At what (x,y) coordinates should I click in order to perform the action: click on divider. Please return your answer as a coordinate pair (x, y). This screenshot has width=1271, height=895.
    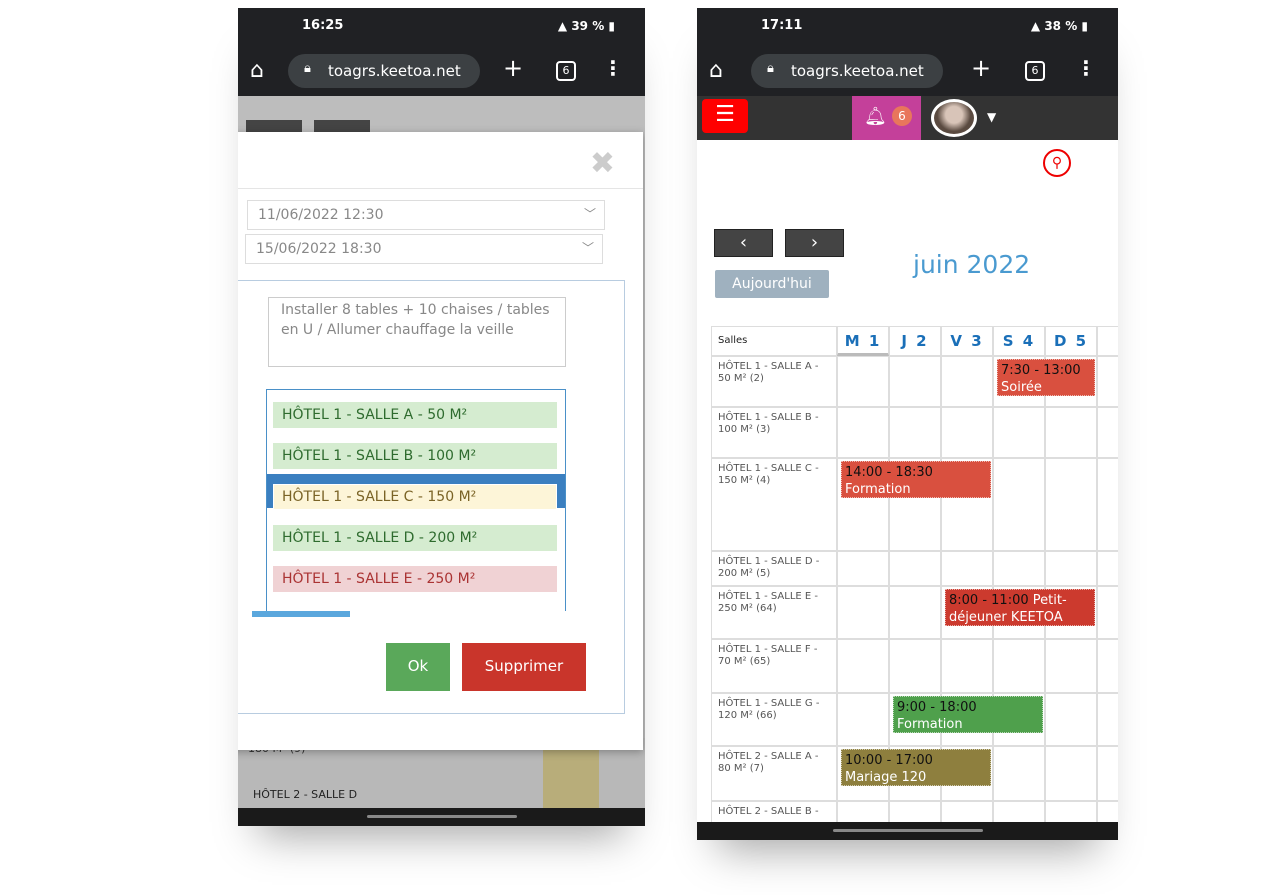
    Looking at the image, I should click on (440, 188).